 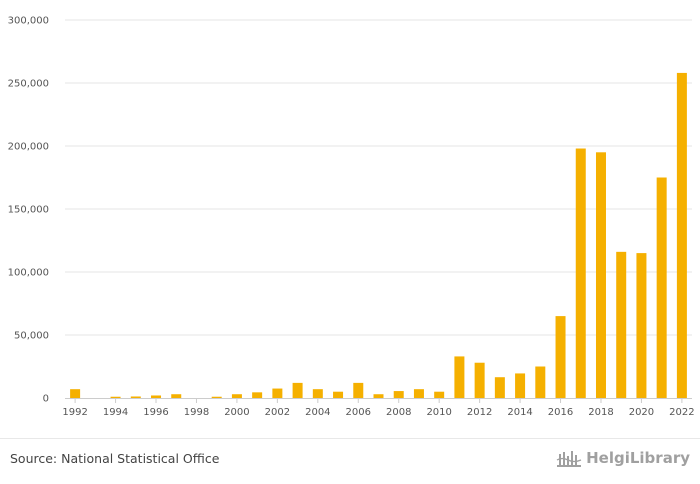 What do you see at coordinates (115, 397) in the screenshot?
I see `bar-1994` at bounding box center [115, 397].